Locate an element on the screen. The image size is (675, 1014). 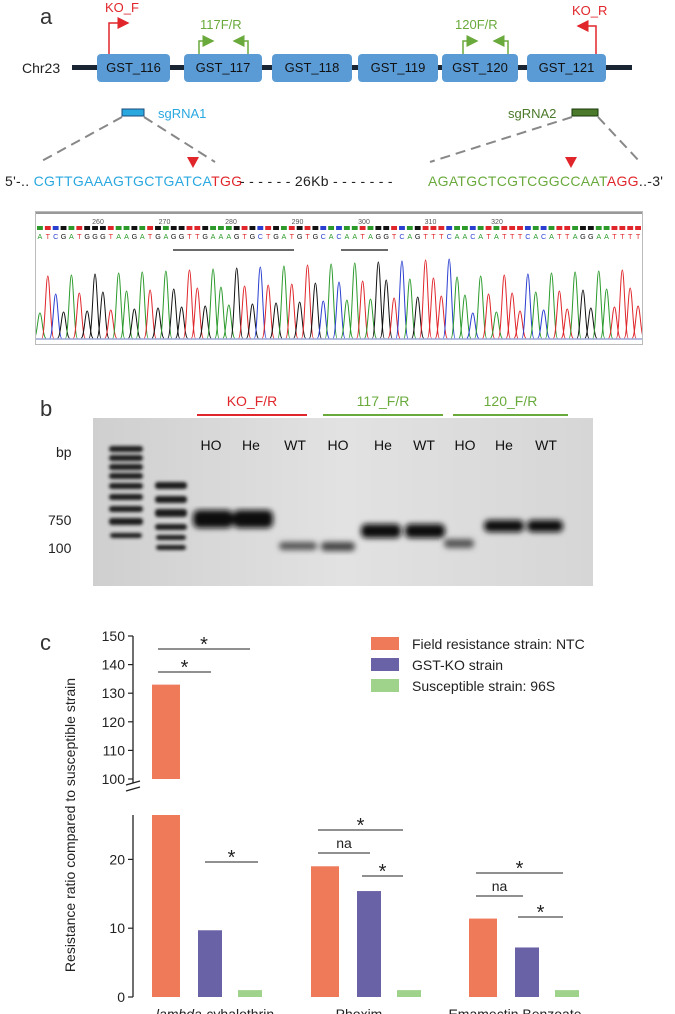
x-category-label: Phoxim is located at coordinates (359, 1010).